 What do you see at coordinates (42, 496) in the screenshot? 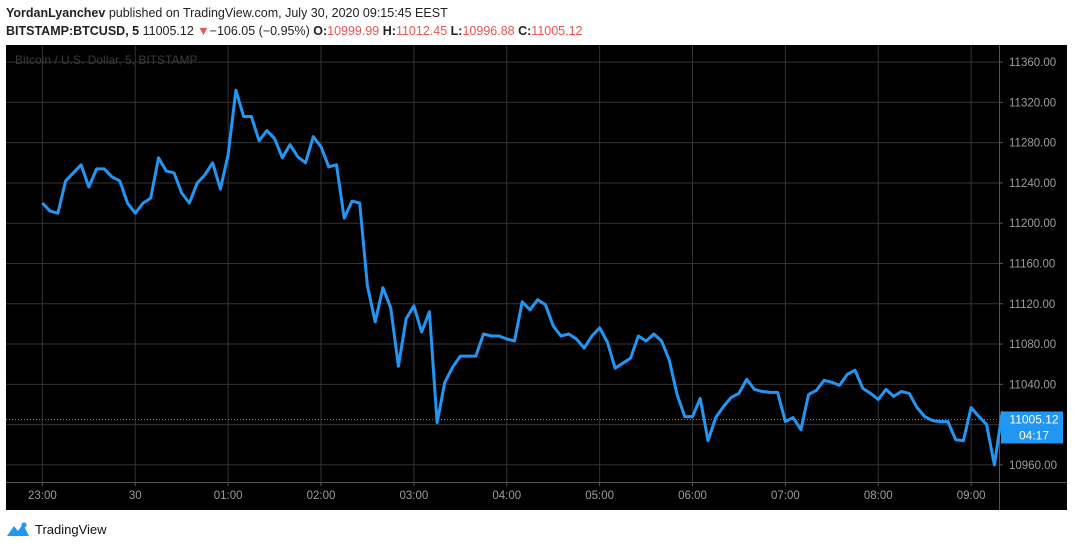
I see `time-tick-label: 23:00` at bounding box center [42, 496].